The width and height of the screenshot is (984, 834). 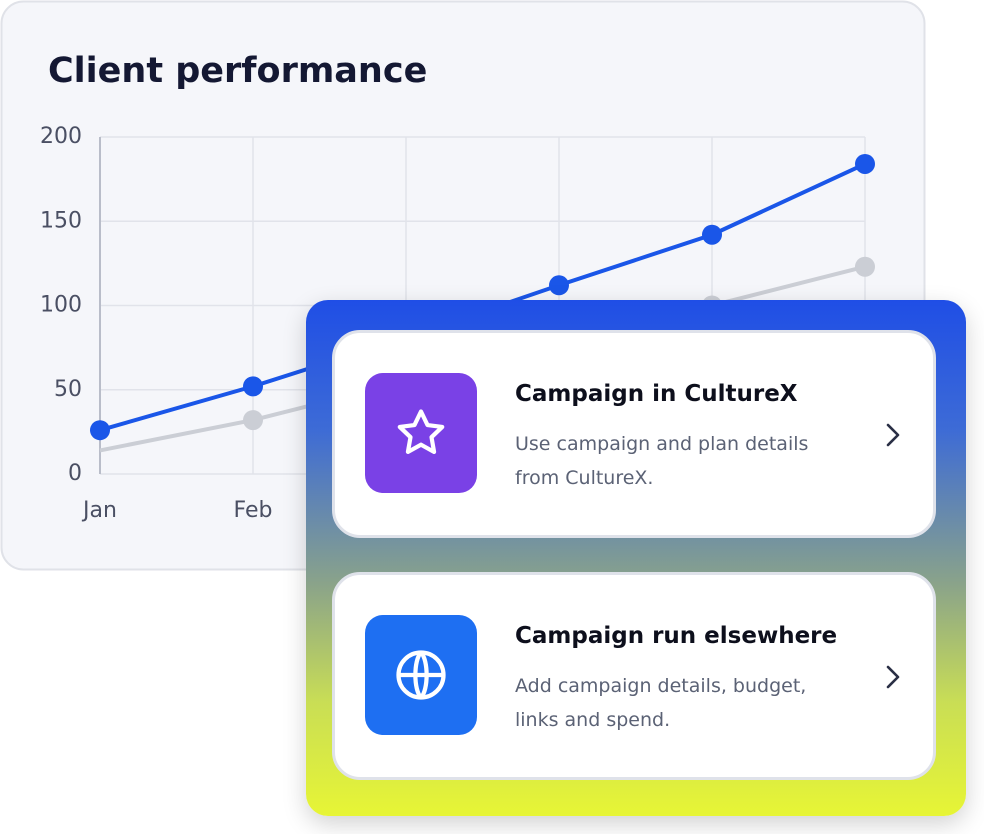 I want to click on option-title: Campaign in CultureX, so click(x=656, y=394).